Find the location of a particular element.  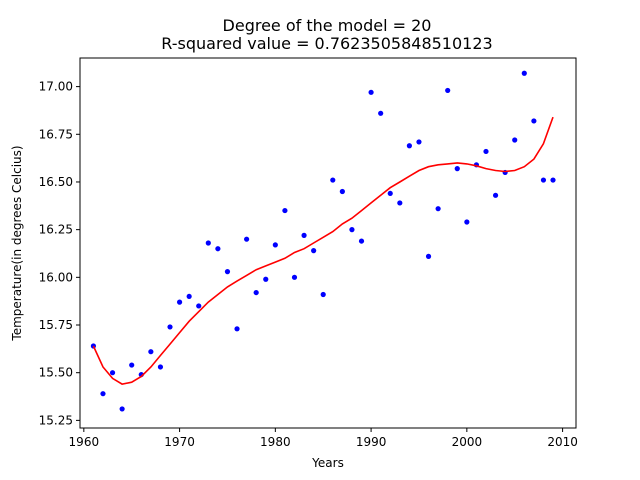

y-tick-label: 15.75 is located at coordinates (56, 325).